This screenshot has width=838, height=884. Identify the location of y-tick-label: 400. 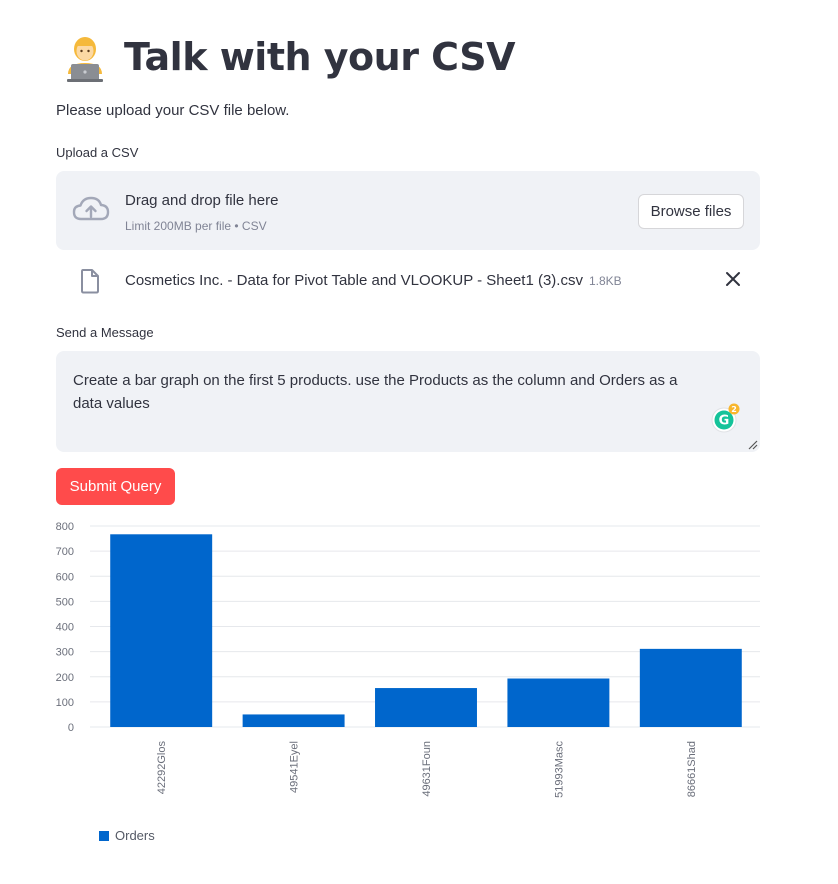
(65, 628).